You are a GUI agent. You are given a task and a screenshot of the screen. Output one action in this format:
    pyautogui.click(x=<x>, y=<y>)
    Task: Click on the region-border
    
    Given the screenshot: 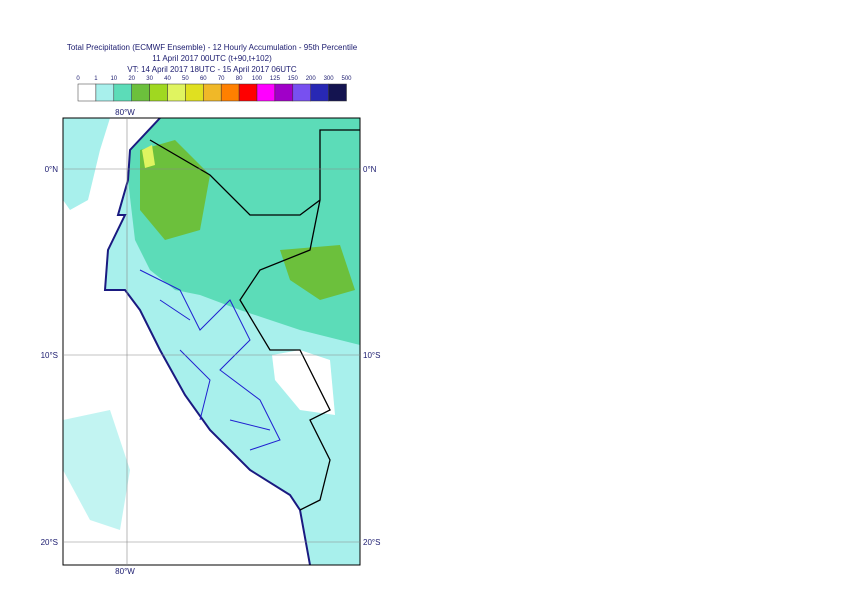 What is the action you would take?
    pyautogui.click(x=210, y=360)
    